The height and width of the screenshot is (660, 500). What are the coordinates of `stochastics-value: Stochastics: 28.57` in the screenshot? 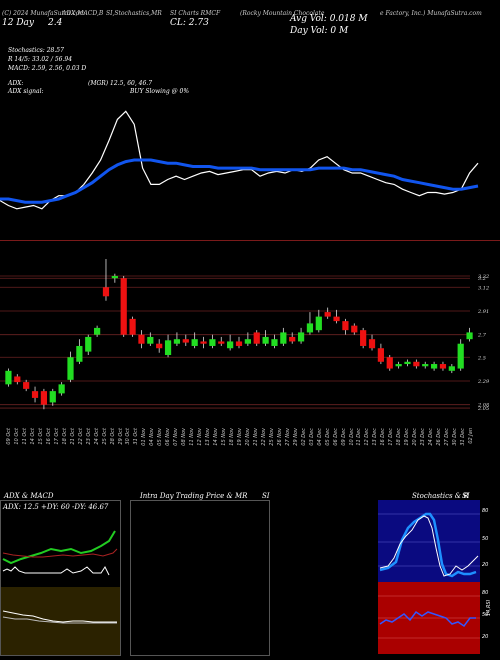 It's located at (36, 50).